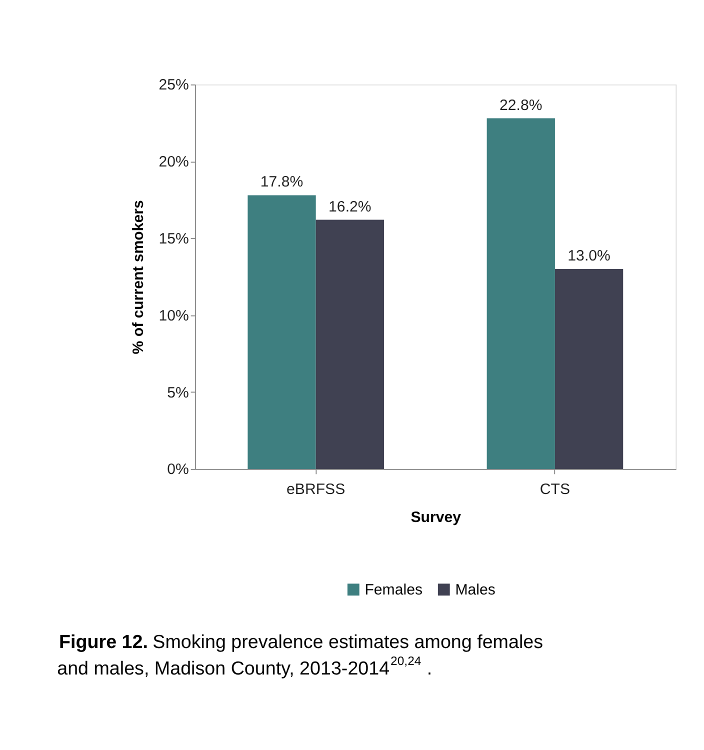 The image size is (704, 750). I want to click on y-tick-label: 25%, so click(173, 85).